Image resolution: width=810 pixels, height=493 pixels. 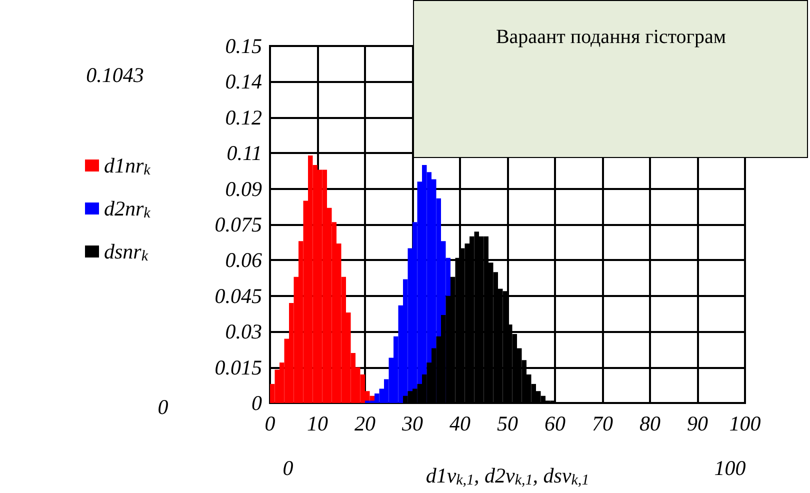 What do you see at coordinates (650, 424) in the screenshot?
I see `x-tick-label: 80` at bounding box center [650, 424].